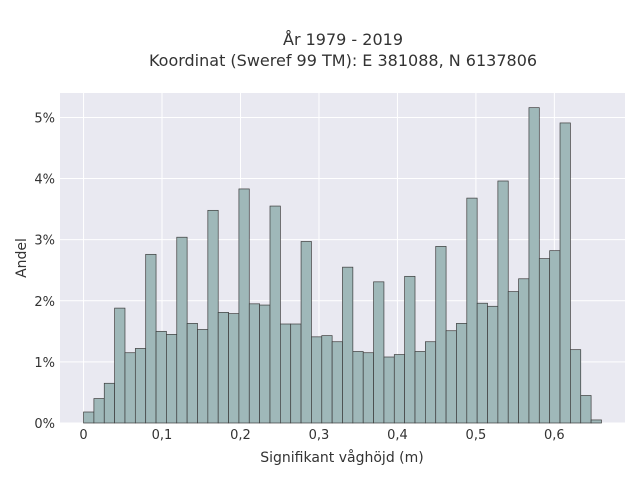 The height and width of the screenshot is (484, 640). I want to click on y-axis-ticks: 0% 1% 2% 3% 4% 5%, so click(44, 271).